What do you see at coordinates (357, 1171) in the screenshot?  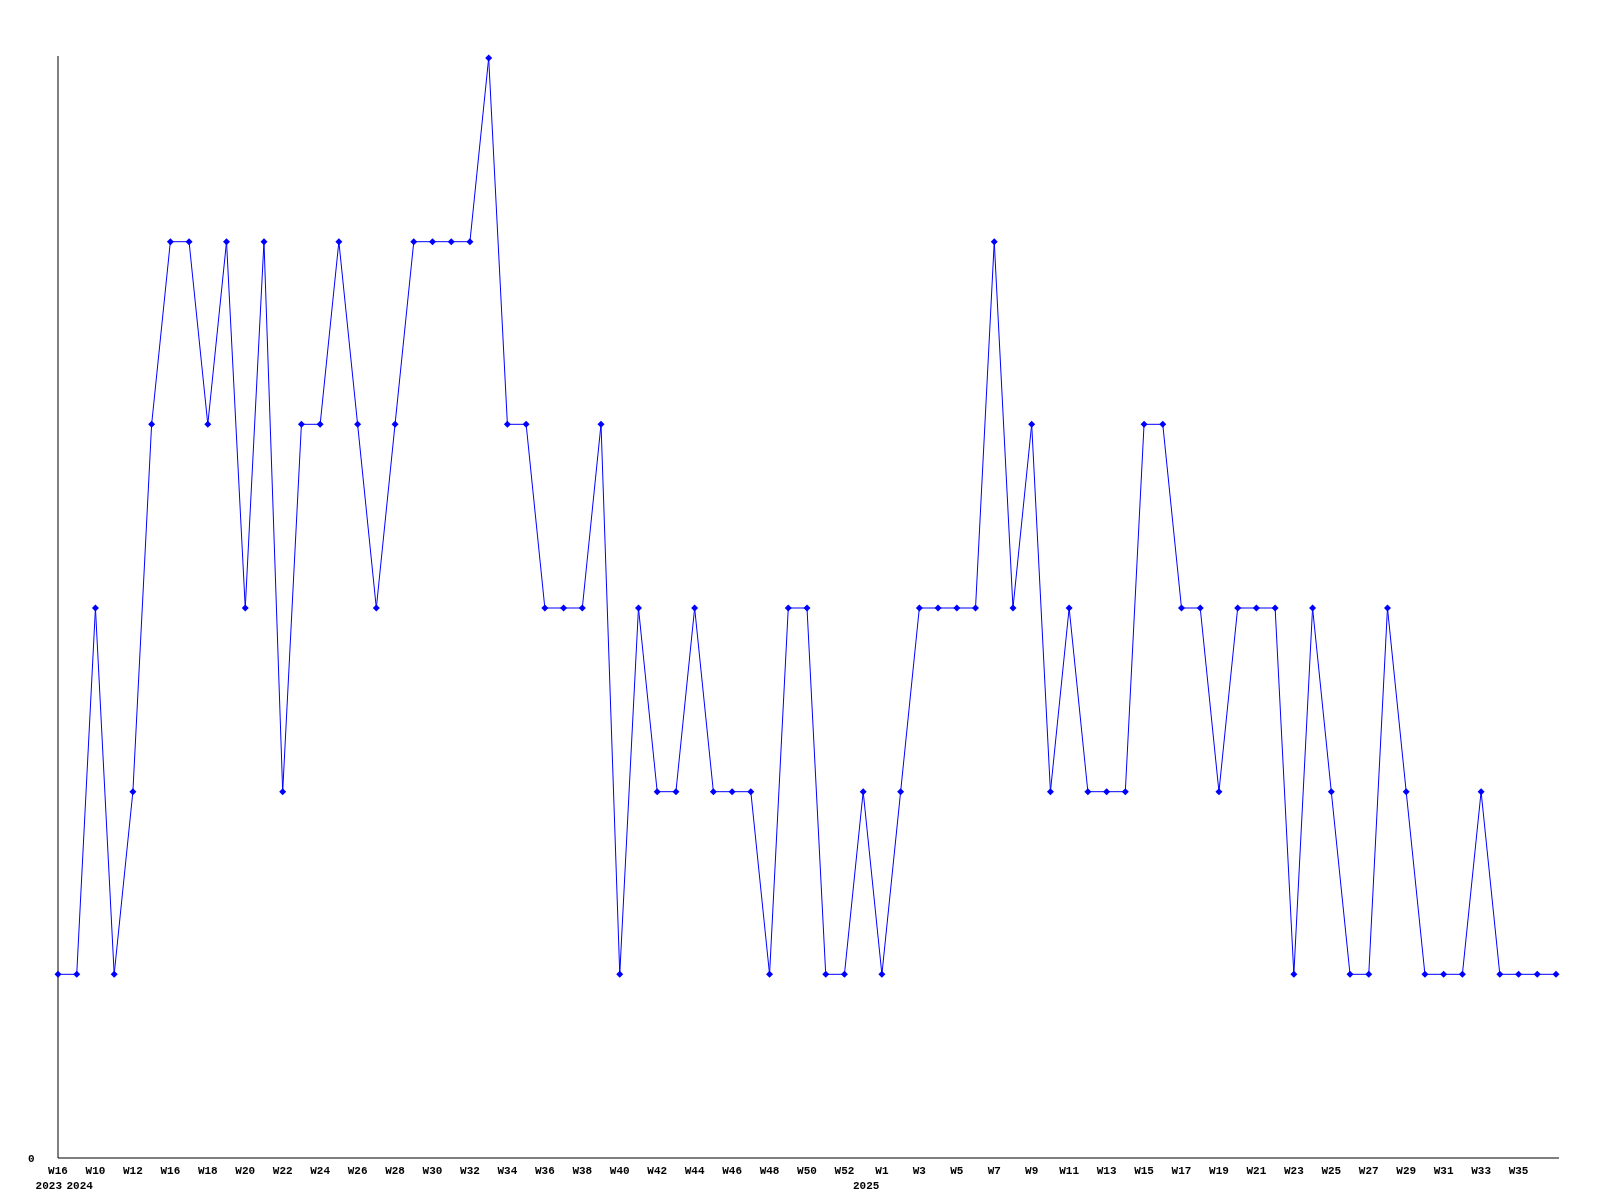 I see `x-tick-label: W26` at bounding box center [357, 1171].